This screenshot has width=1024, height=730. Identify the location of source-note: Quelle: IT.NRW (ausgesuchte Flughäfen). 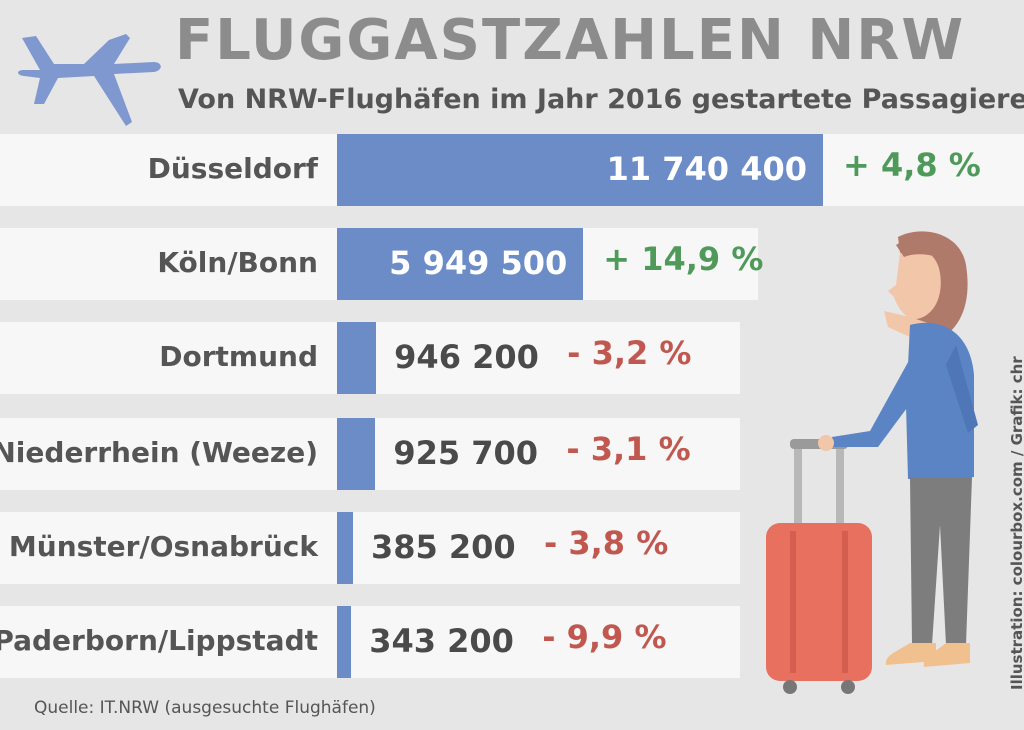
(205, 708).